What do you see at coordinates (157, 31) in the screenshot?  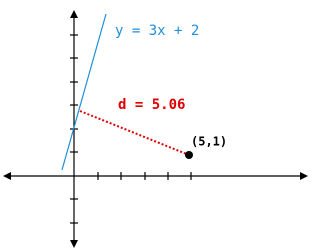 I see `line-label: y = 3x + 2` at bounding box center [157, 31].